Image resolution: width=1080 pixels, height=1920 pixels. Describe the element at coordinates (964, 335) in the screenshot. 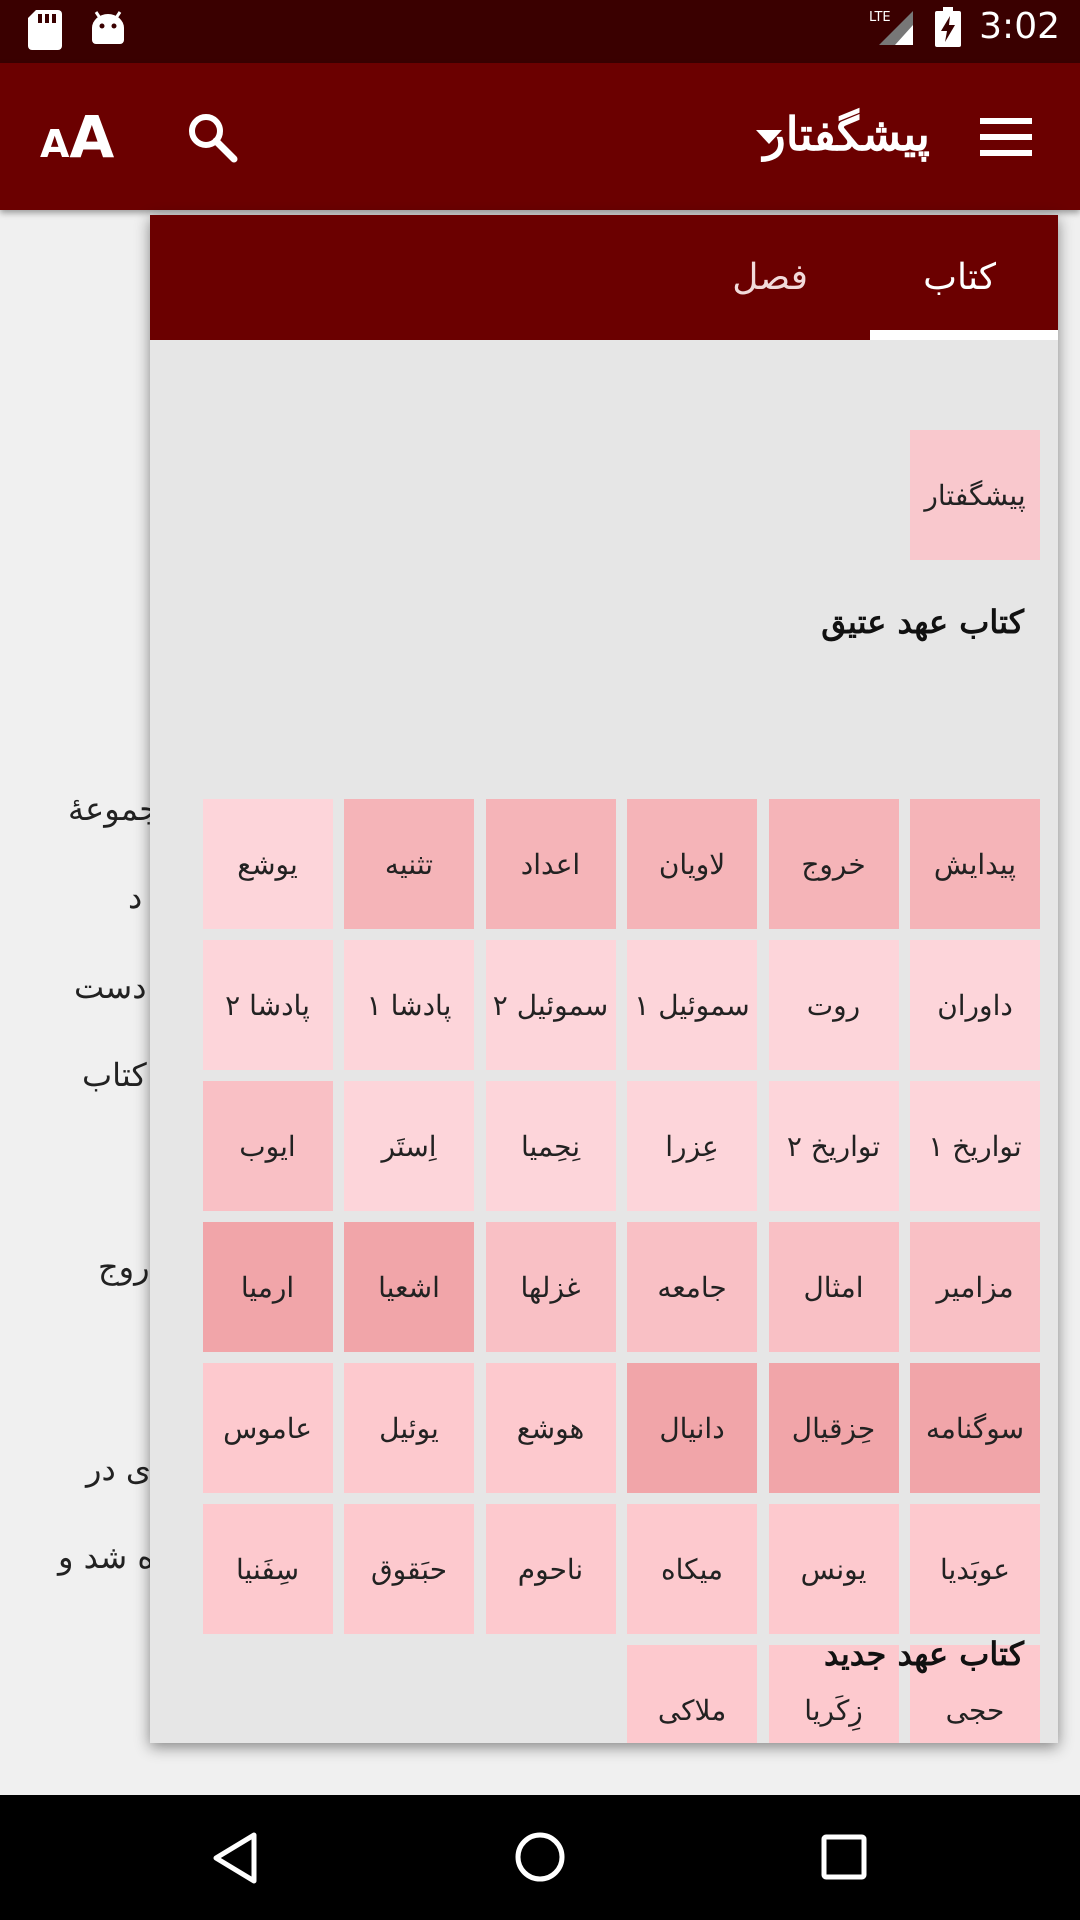

I see `tab-indicator` at that location.